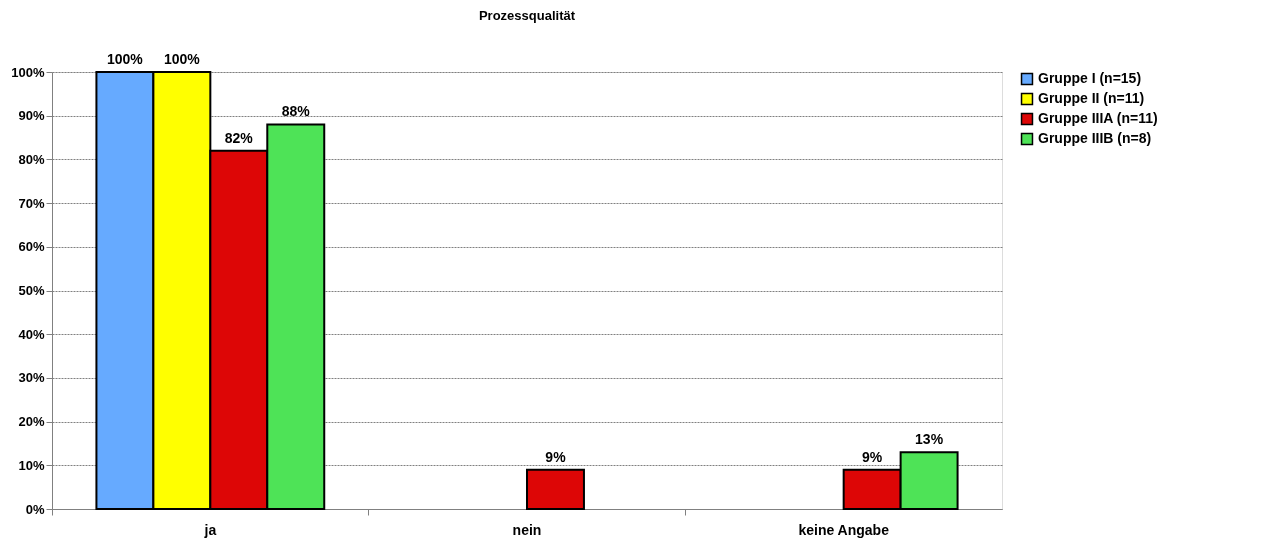  What do you see at coordinates (28, 72) in the screenshot?
I see `y-tick-label: 100%` at bounding box center [28, 72].